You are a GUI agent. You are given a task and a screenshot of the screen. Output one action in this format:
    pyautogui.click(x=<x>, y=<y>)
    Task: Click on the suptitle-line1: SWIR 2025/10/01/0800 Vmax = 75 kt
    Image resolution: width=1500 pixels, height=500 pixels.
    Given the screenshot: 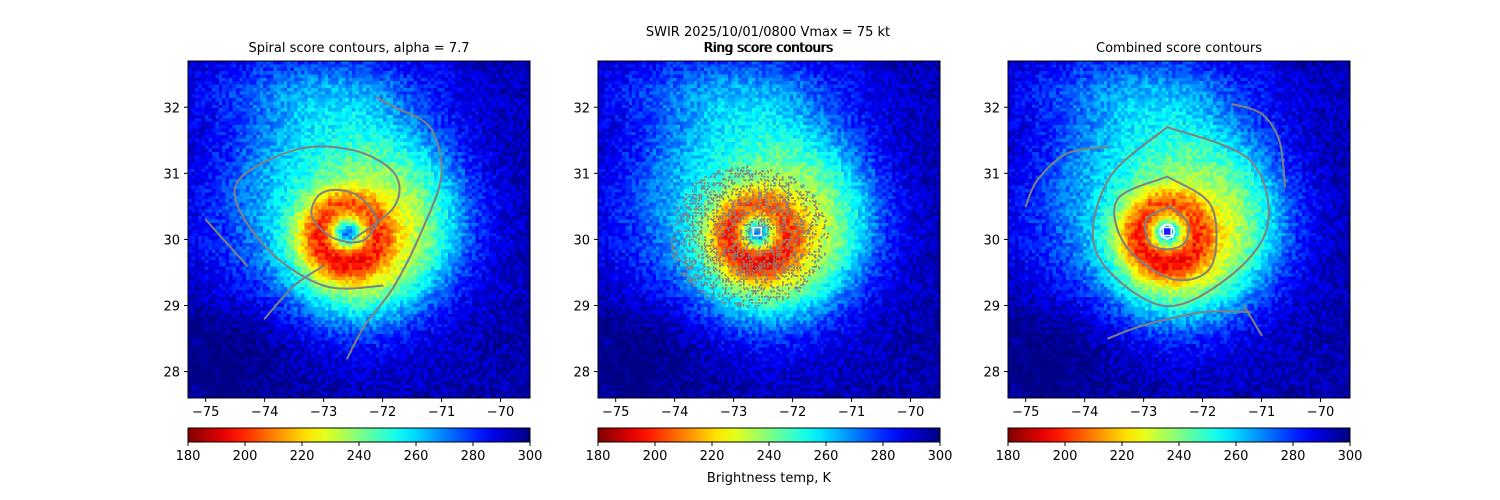 What is the action you would take?
    pyautogui.click(x=768, y=32)
    